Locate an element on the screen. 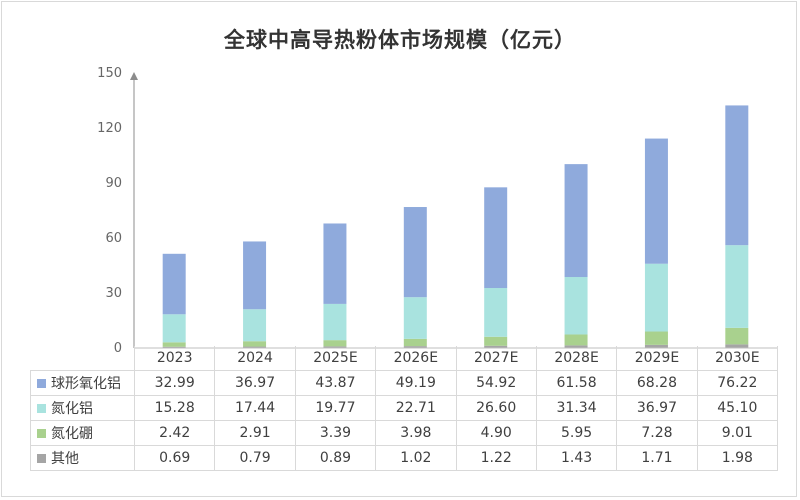 The image size is (800, 500). data-label: 3.98 is located at coordinates (416, 433).